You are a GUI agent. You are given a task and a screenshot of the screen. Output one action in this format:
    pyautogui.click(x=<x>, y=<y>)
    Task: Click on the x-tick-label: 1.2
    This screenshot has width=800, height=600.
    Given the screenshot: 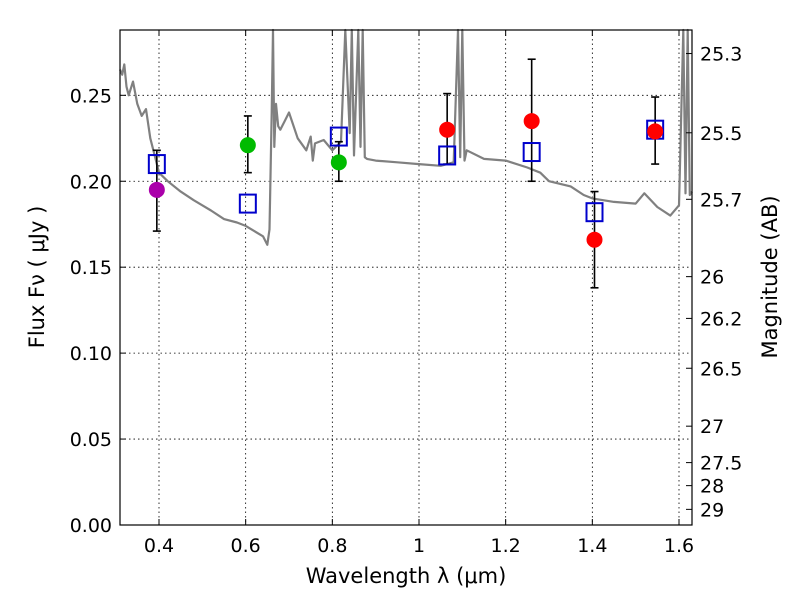 What is the action you would take?
    pyautogui.click(x=506, y=546)
    